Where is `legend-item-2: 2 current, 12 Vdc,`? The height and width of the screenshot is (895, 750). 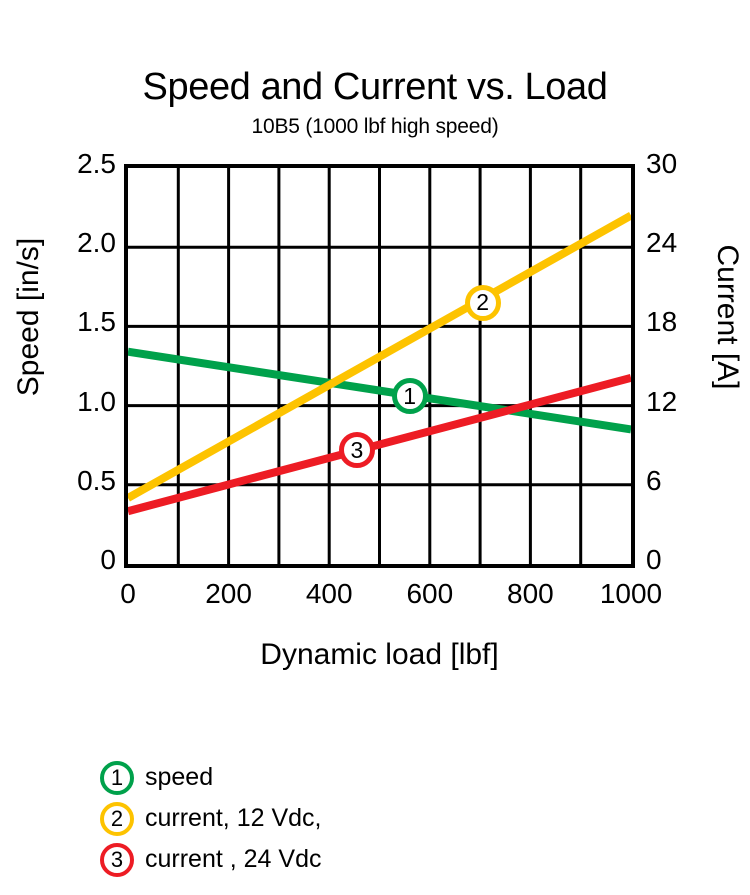
legend-item-2: 2 current, 12 Vdc, is located at coordinates (300, 818).